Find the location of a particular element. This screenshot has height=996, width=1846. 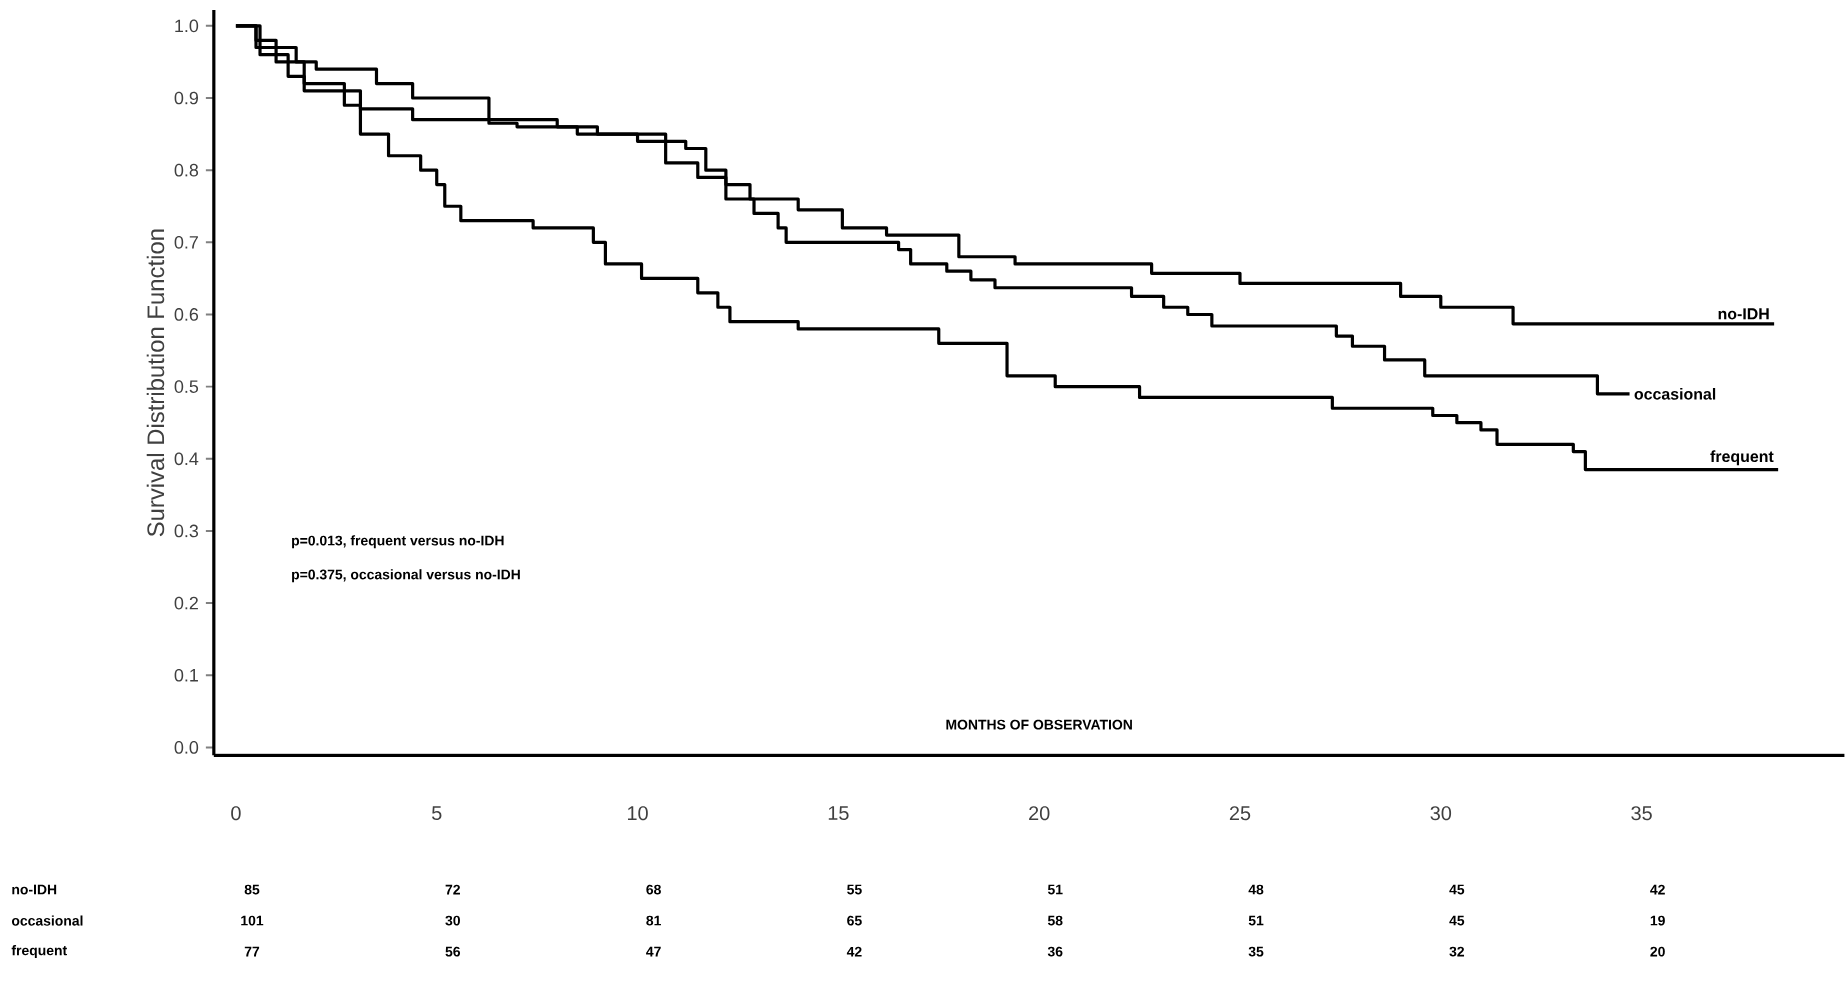

y-tick-label: 0.8 is located at coordinates (186, 170).